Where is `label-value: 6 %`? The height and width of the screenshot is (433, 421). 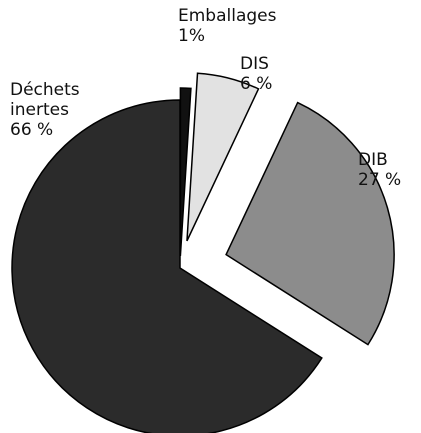 label-value: 6 % is located at coordinates (256, 84).